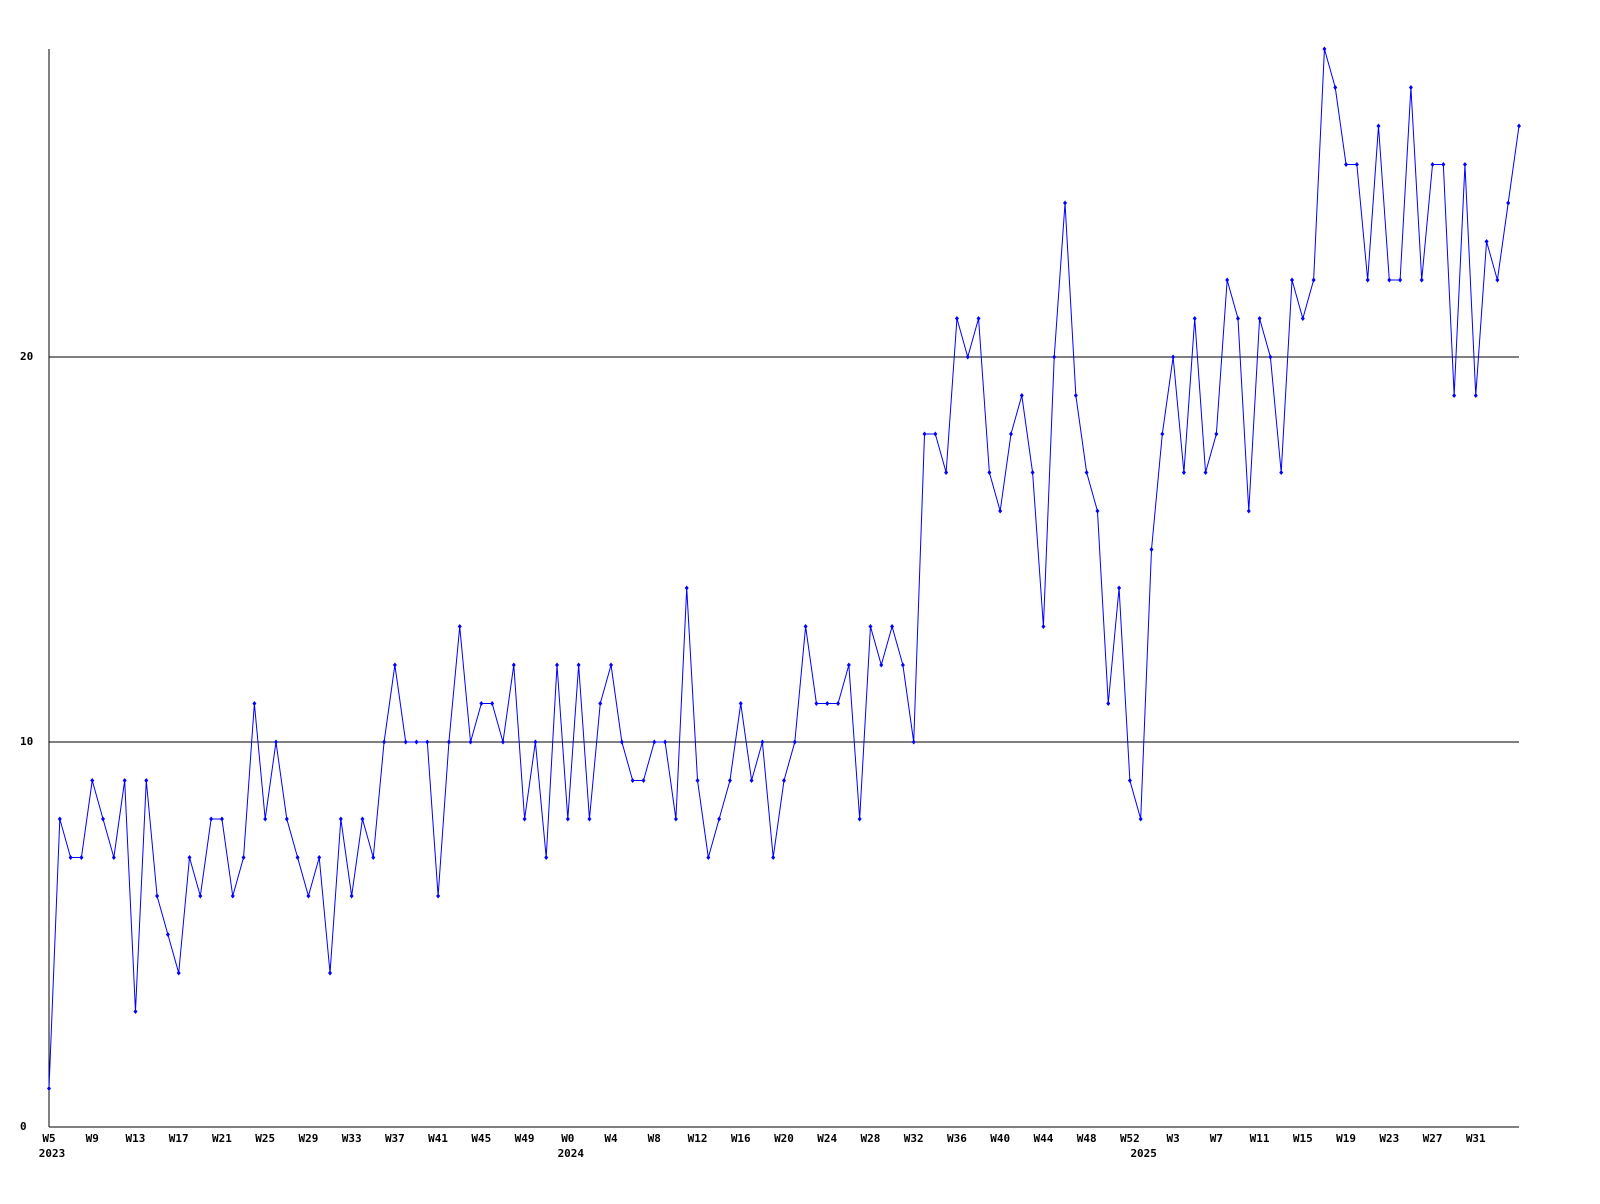 This screenshot has height=1204, width=1600. I want to click on y-tick-label: 20, so click(26, 356).